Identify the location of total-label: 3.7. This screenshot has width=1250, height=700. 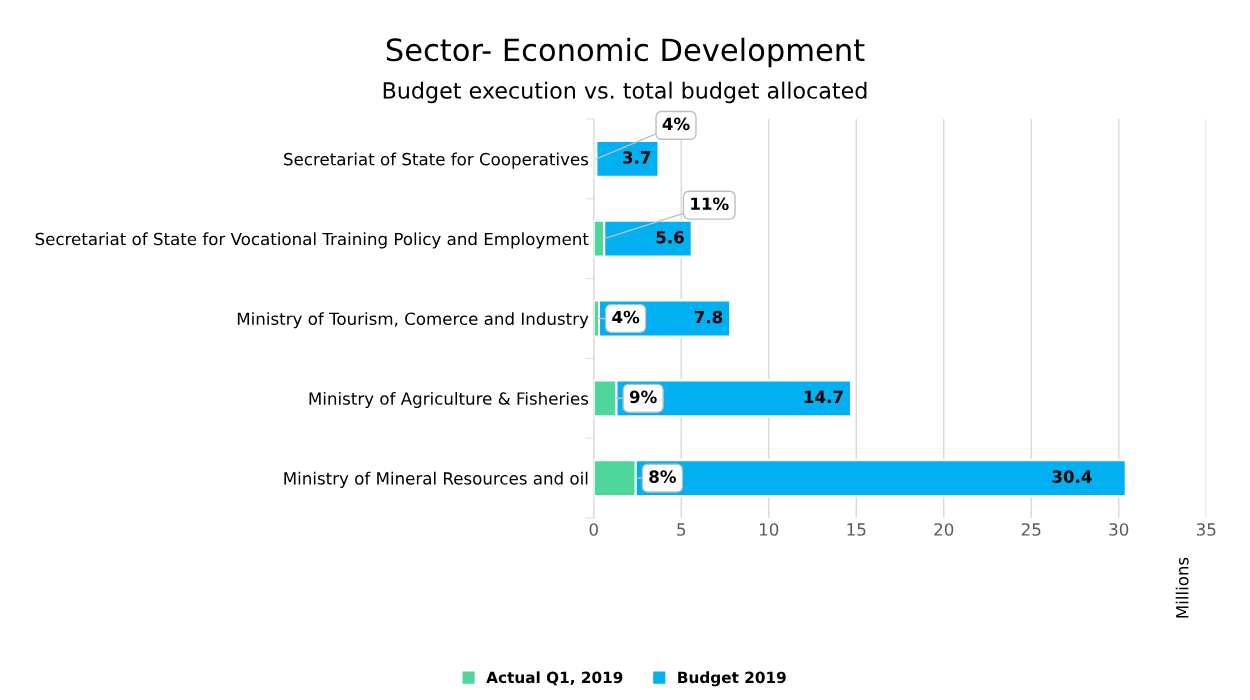
(637, 157).